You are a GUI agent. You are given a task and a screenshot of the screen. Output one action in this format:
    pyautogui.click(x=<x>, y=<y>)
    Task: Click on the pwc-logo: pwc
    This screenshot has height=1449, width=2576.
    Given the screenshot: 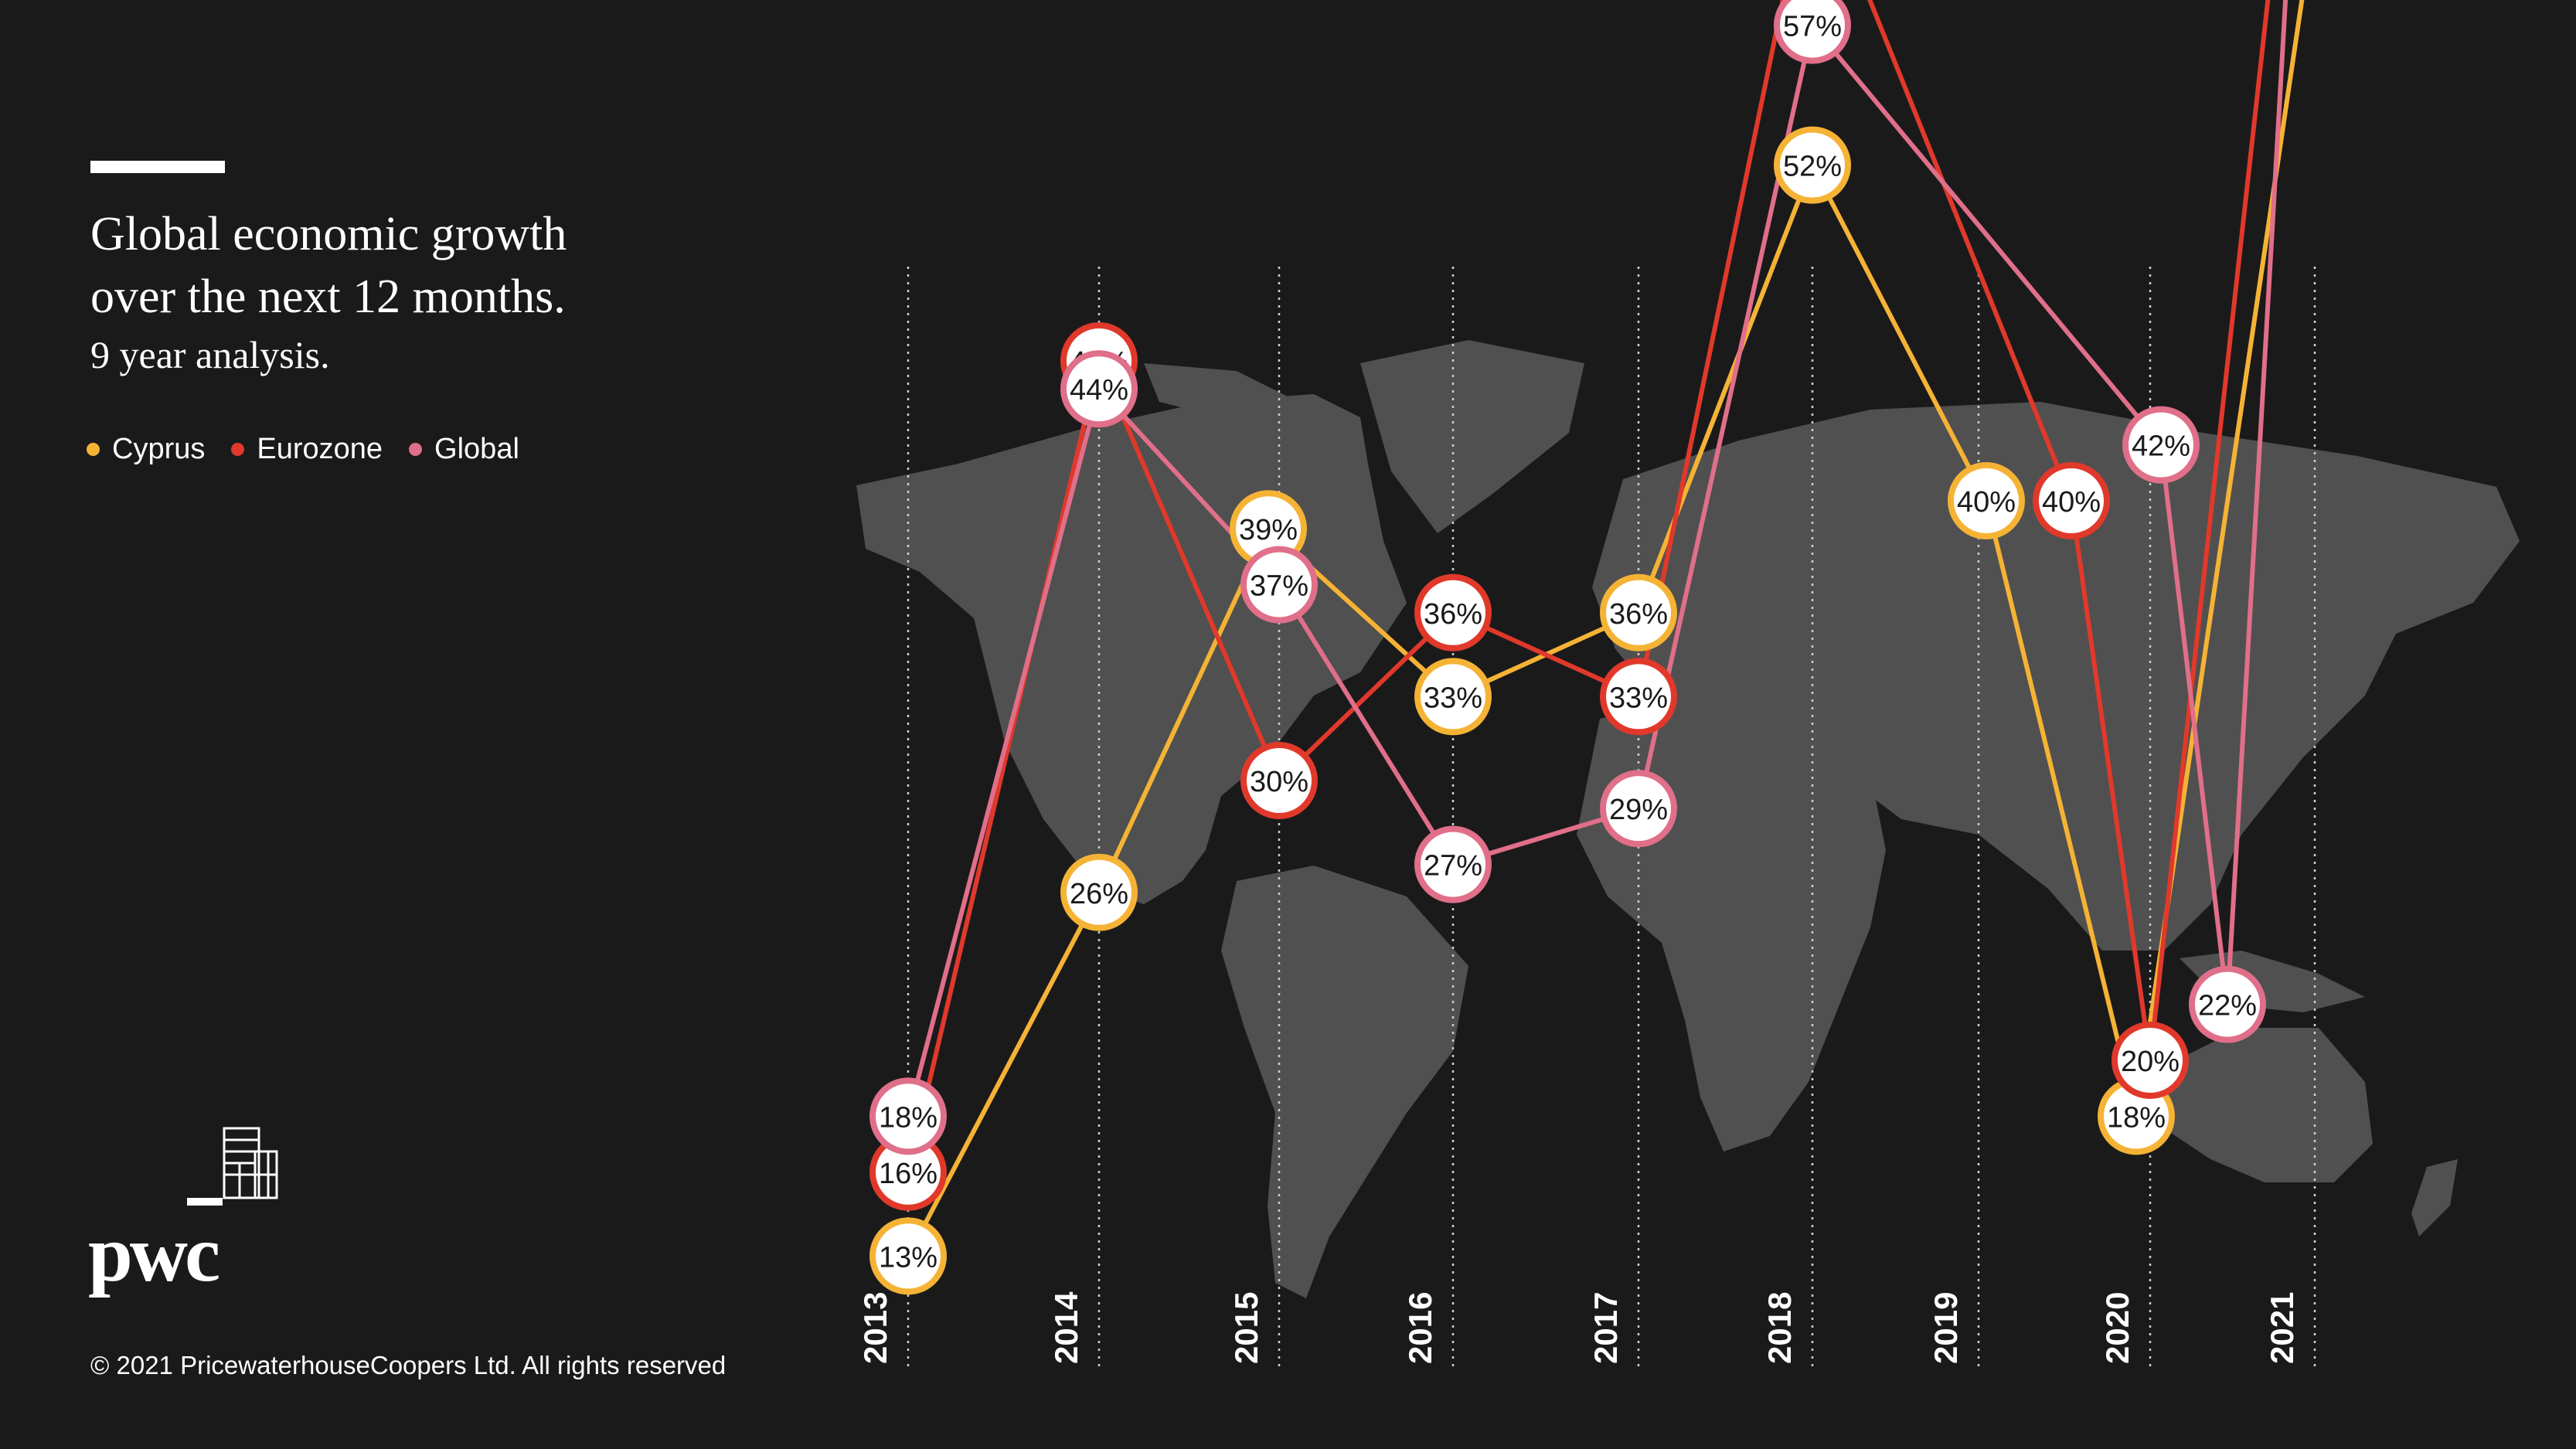 What is the action you would take?
    pyautogui.click(x=183, y=1212)
    